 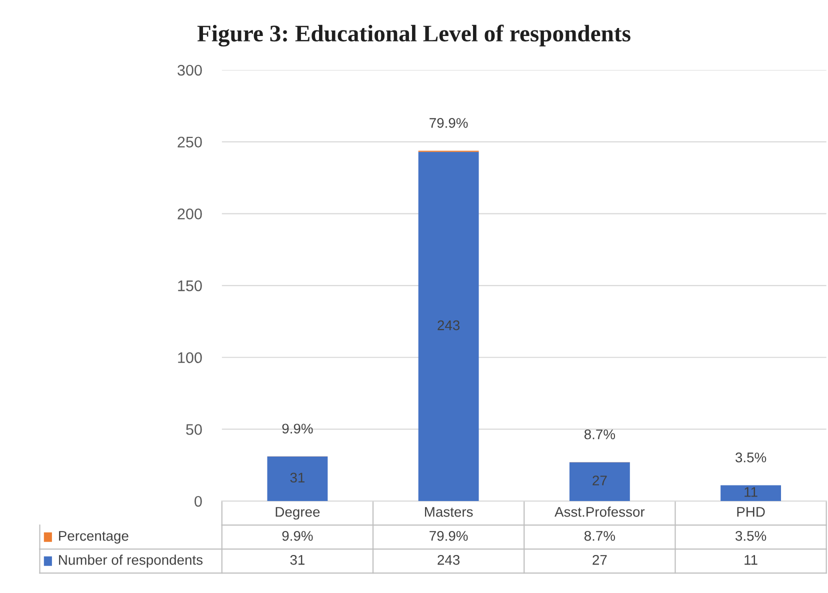 What do you see at coordinates (413, 35) in the screenshot?
I see `chart-title: Figure 3: Educational Level of respondents` at bounding box center [413, 35].